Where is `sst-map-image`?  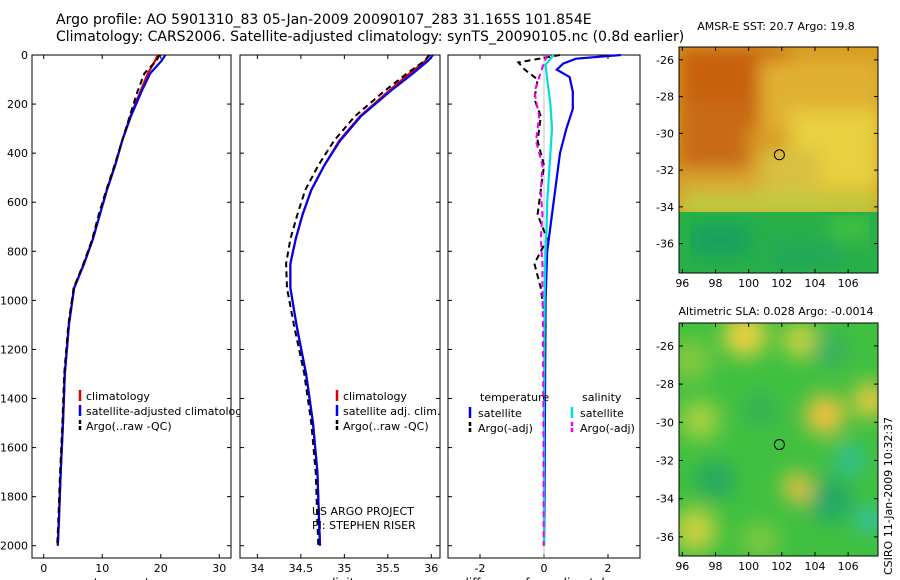
sst-map-image is located at coordinates (778, 160).